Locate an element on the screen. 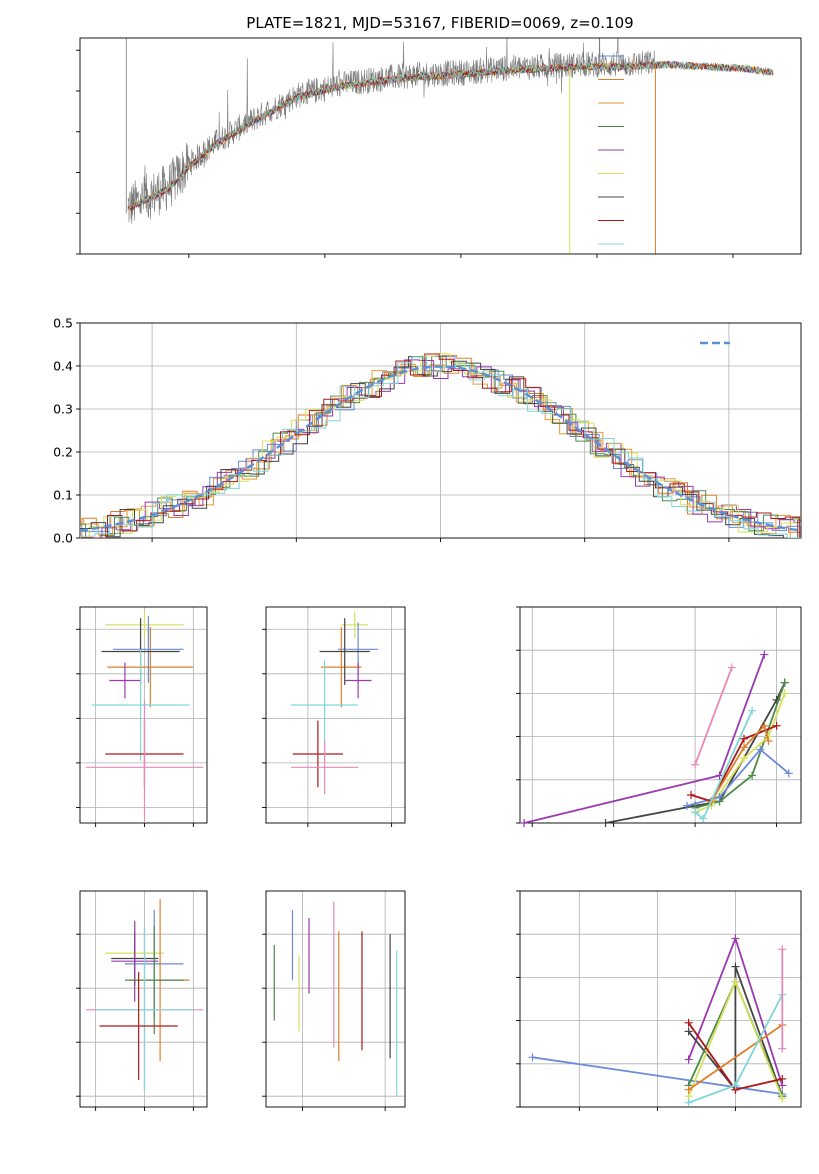  y-tick-label: 0.2 is located at coordinates (63, 452).